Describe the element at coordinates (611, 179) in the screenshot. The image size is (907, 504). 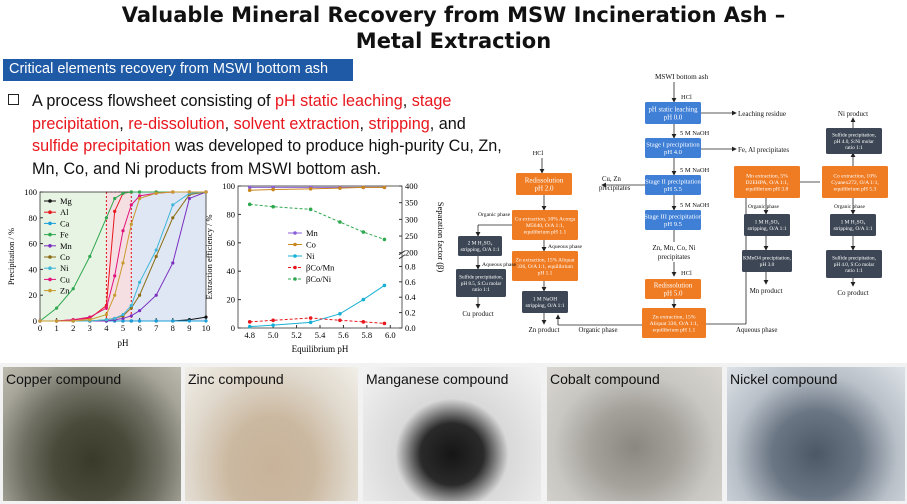
I see `cu-zn-label: Cu, Zn` at that location.